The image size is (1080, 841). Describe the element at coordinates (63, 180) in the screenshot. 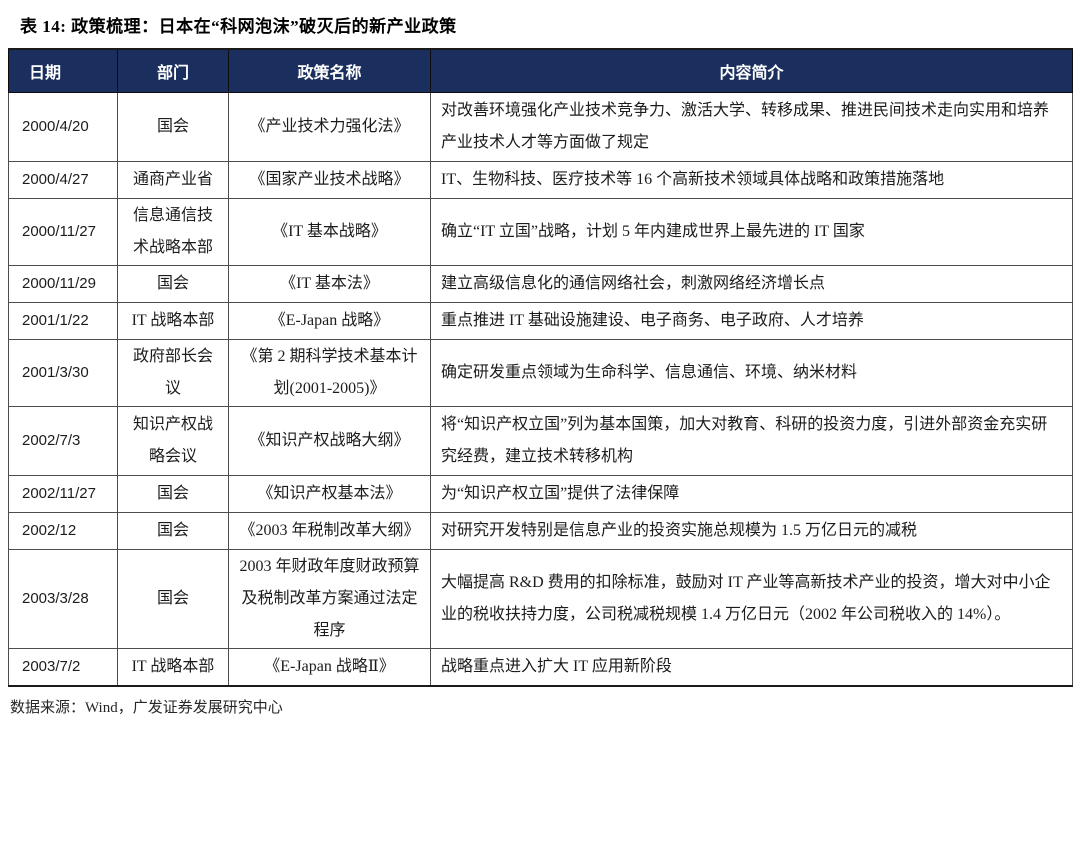

I see `cell-date: 2000/4/27` at that location.